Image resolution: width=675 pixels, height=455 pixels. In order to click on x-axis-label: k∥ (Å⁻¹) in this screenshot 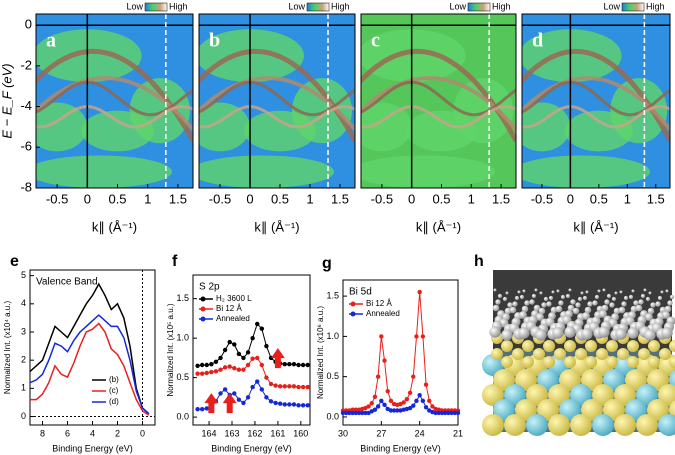, I will do `click(438, 226)`.